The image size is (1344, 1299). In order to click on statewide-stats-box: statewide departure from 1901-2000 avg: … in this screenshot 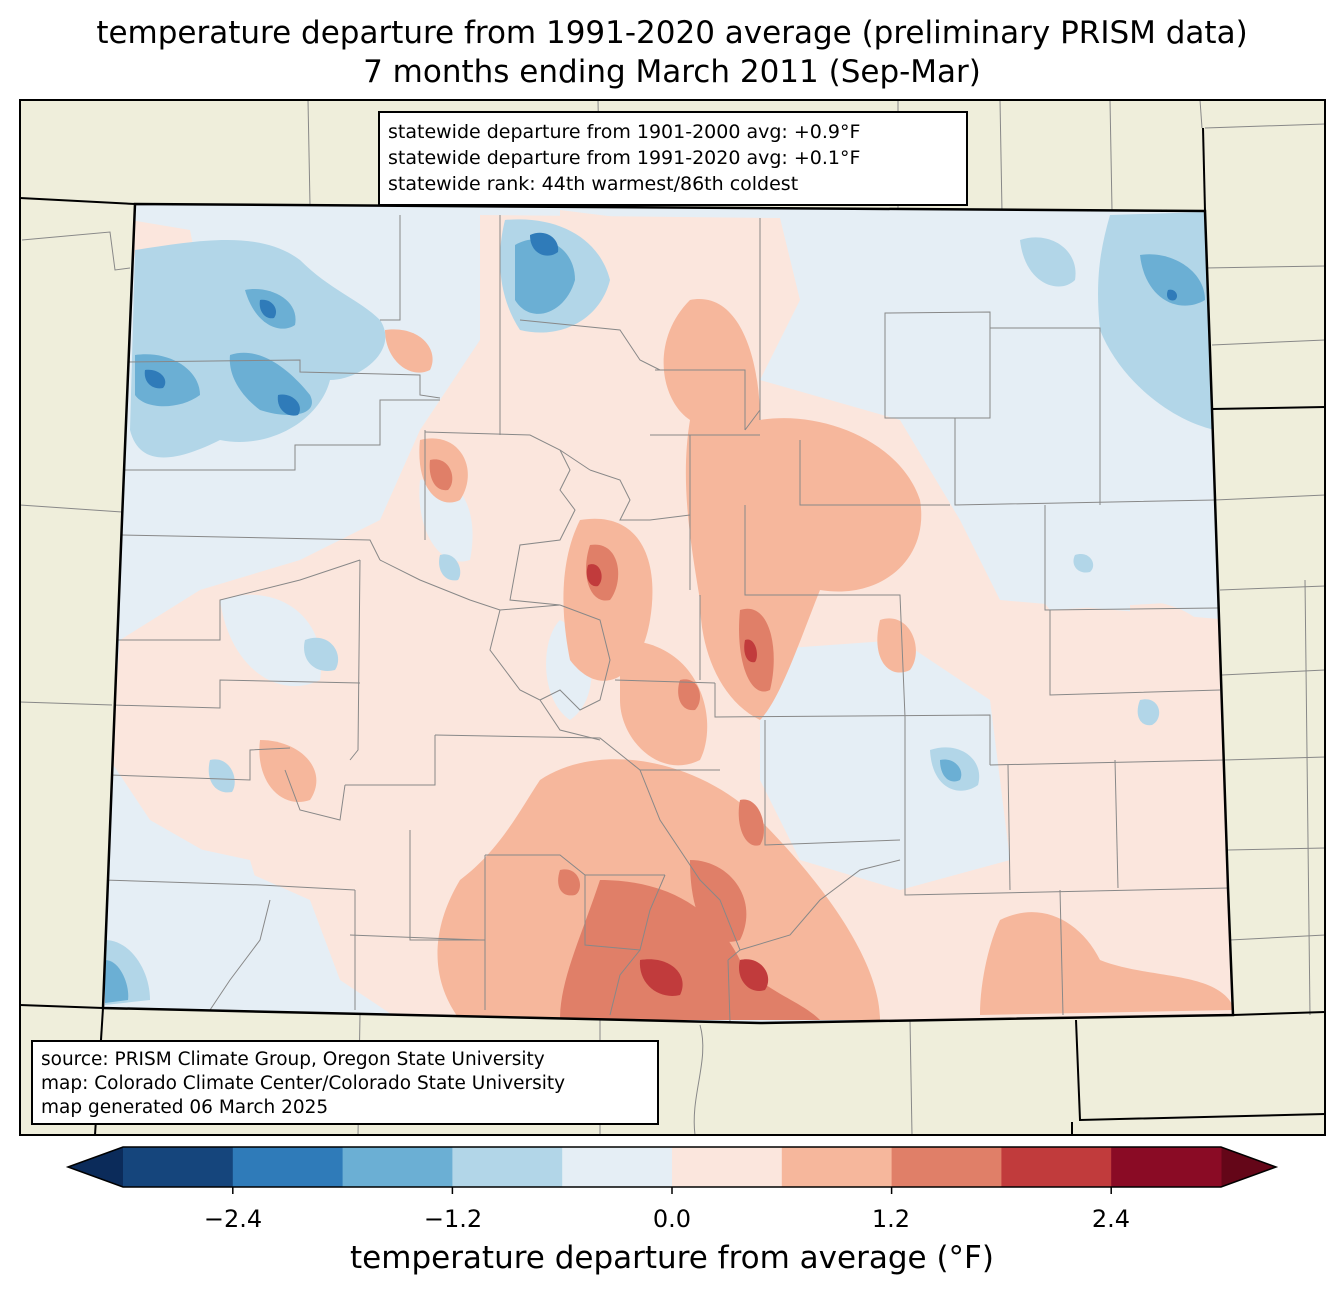, I will do `click(673, 158)`.